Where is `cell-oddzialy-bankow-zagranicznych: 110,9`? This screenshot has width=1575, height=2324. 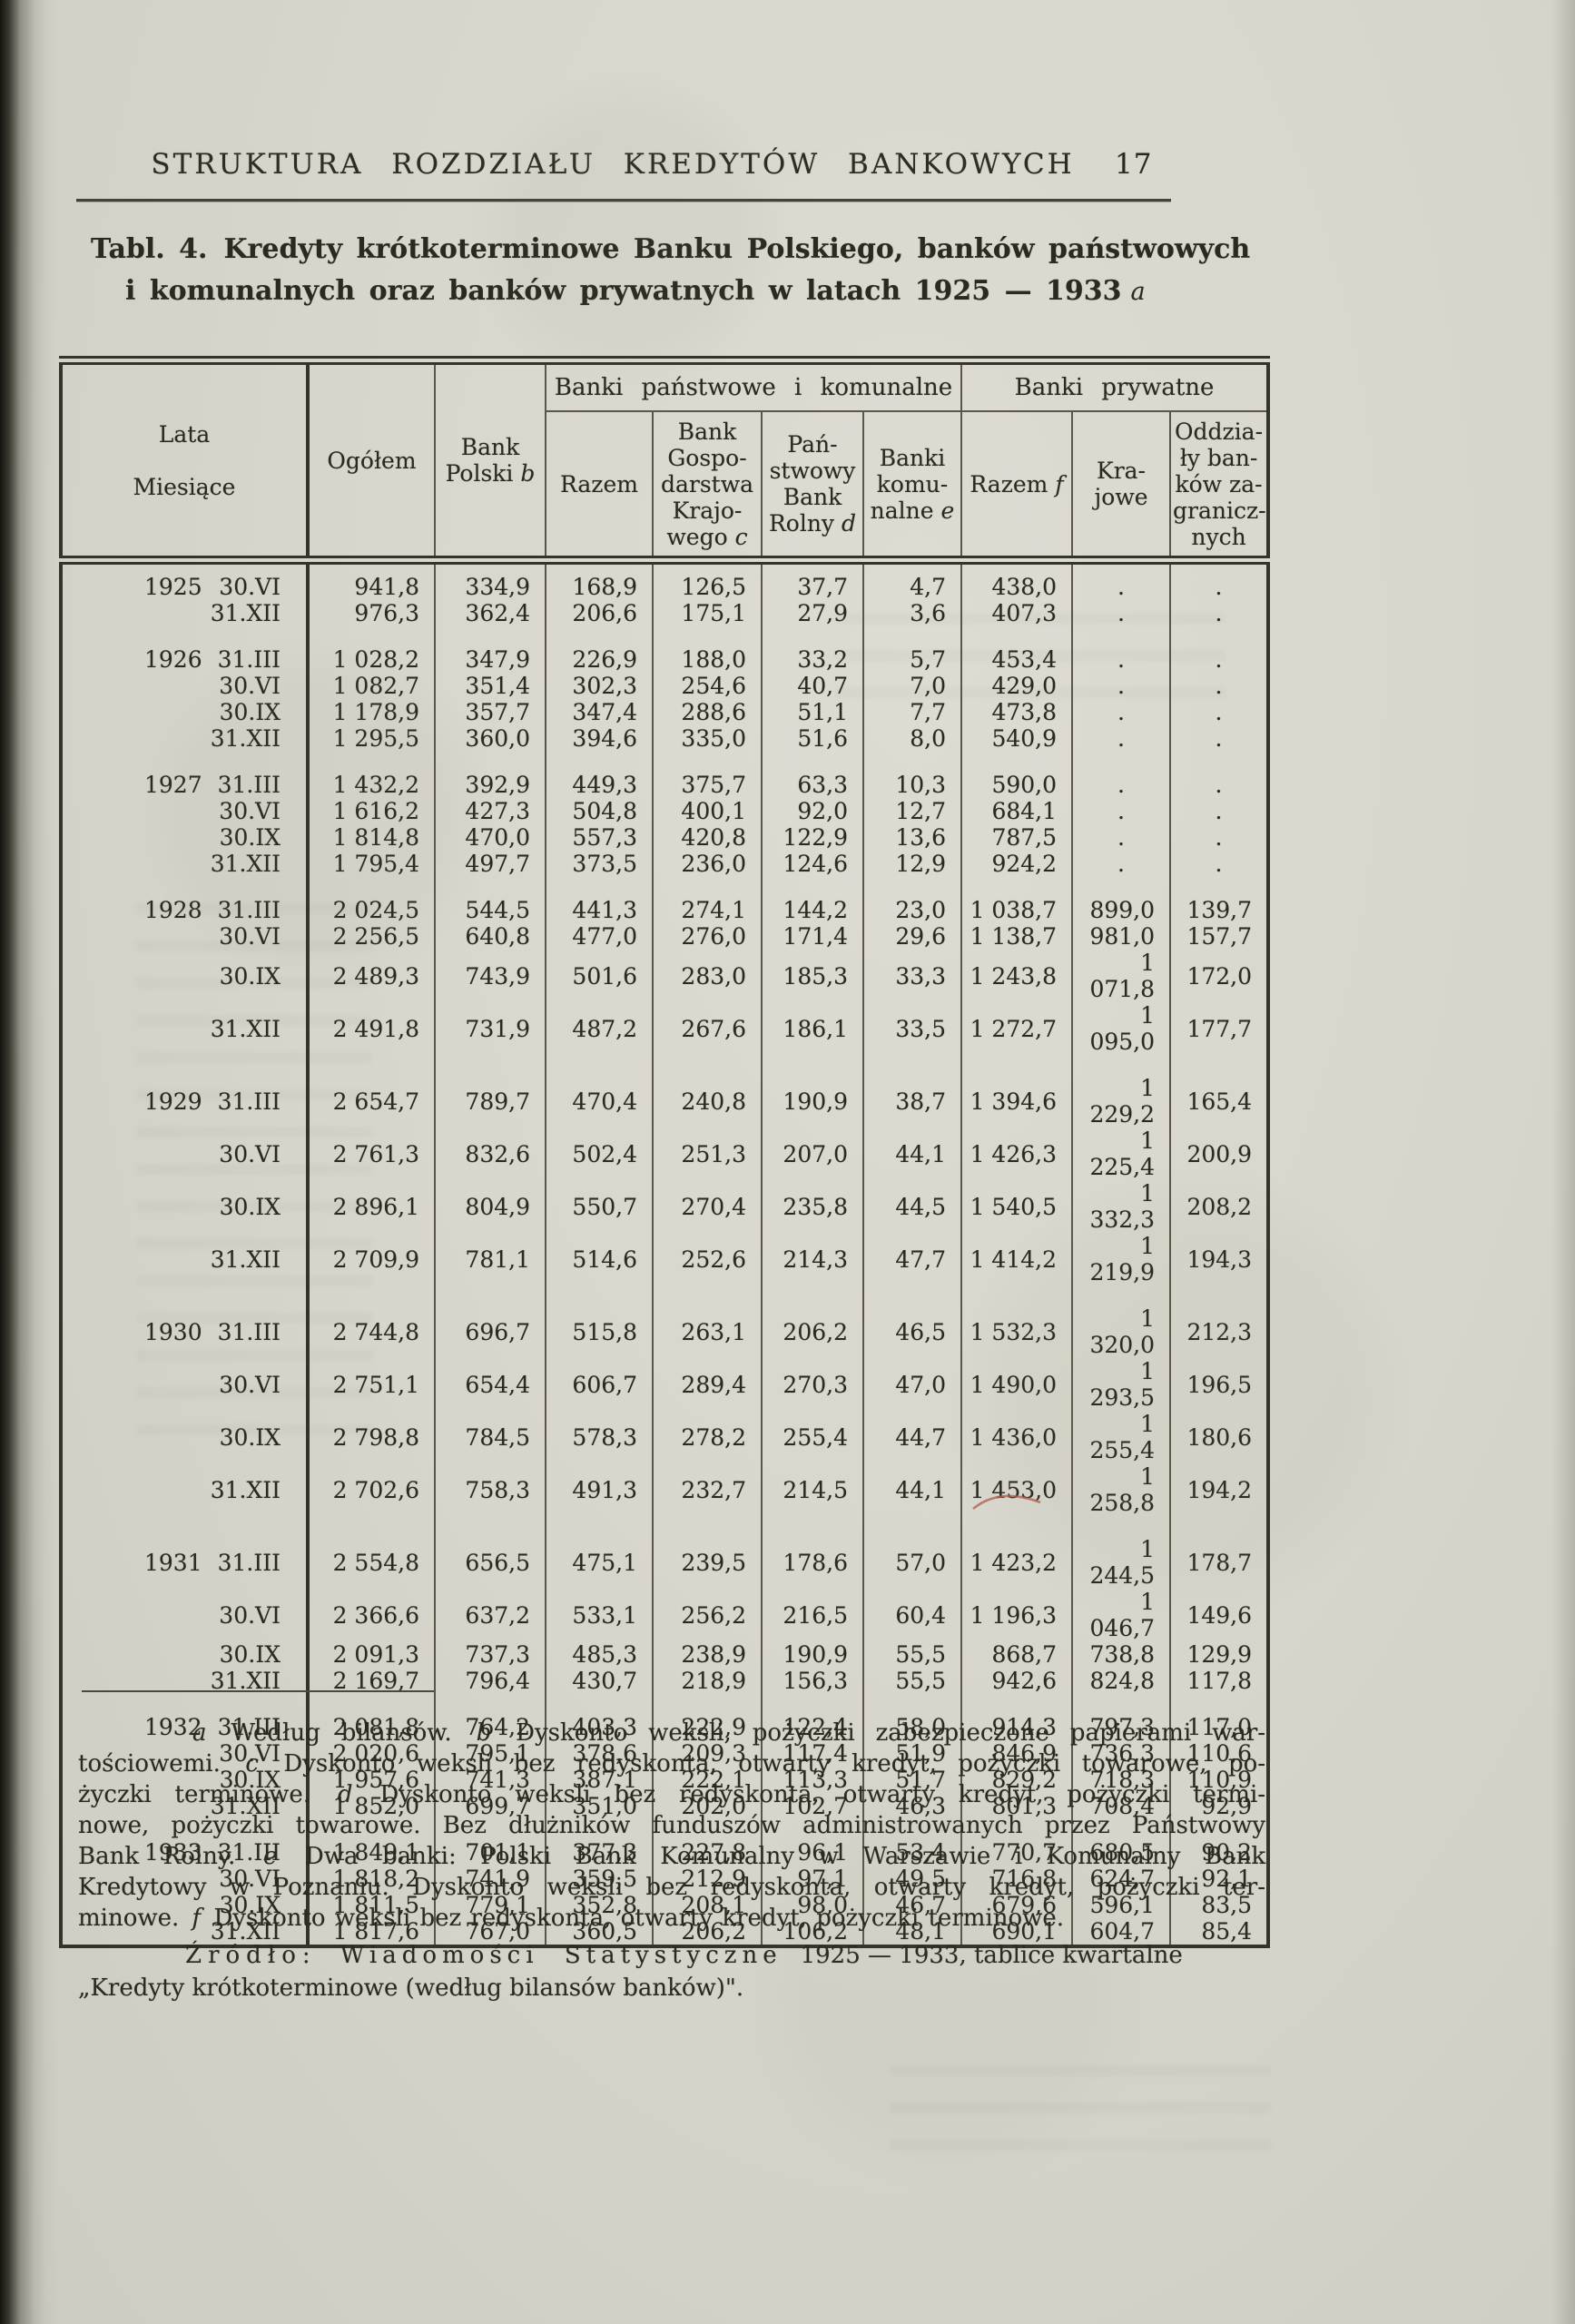
cell-oddzialy-bankow-zagranicznych: 110,9 is located at coordinates (1219, 1780).